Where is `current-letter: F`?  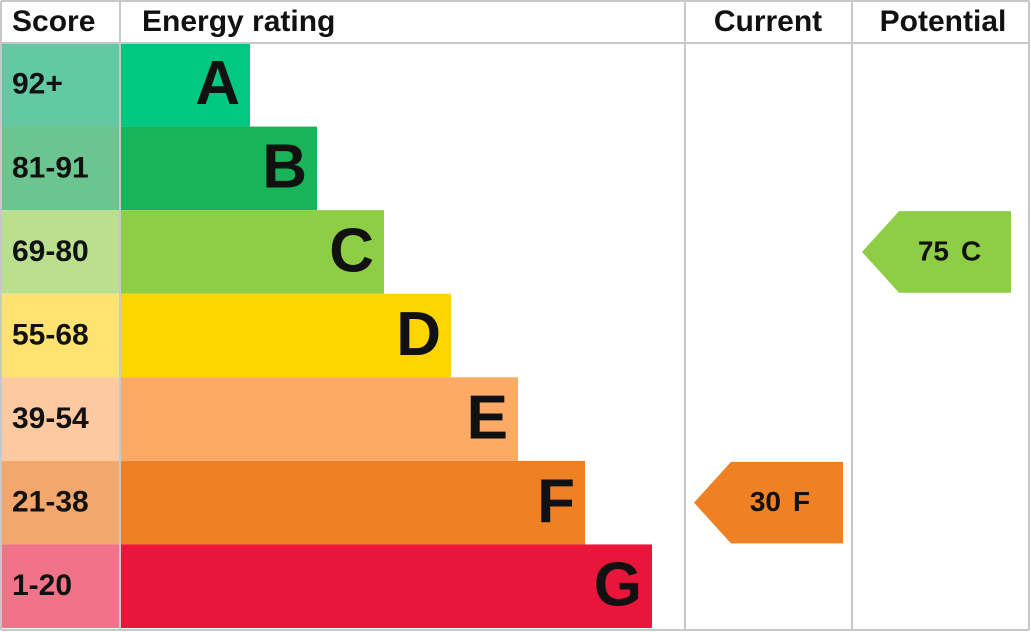 current-letter: F is located at coordinates (801, 501).